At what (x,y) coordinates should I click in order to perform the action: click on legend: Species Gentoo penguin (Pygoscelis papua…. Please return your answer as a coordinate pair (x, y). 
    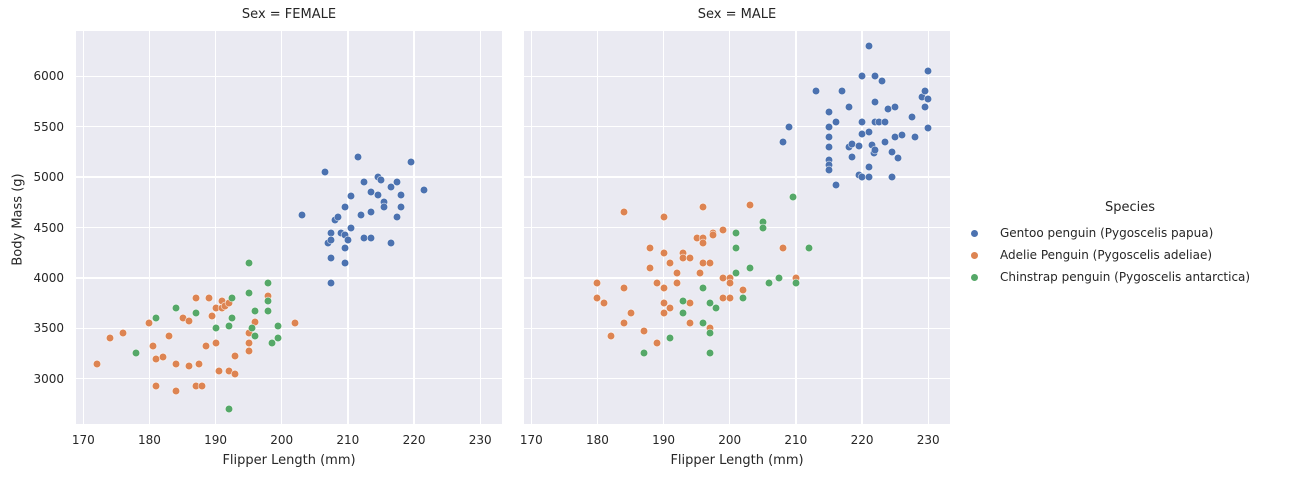
    Looking at the image, I should click on (1131, 244).